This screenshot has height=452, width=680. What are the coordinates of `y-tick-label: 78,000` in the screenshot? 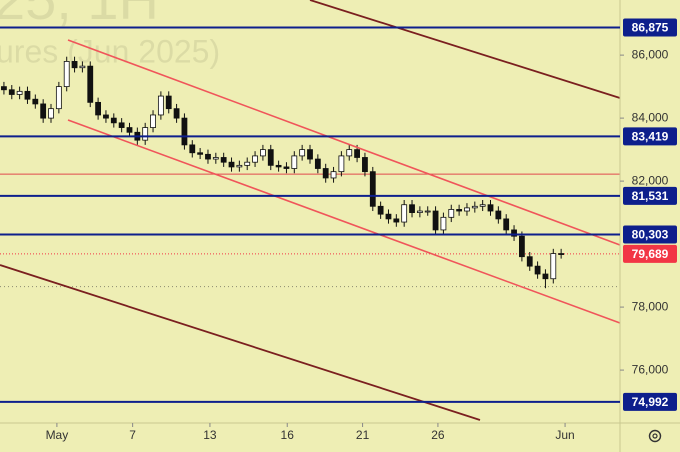 It's located at (650, 306).